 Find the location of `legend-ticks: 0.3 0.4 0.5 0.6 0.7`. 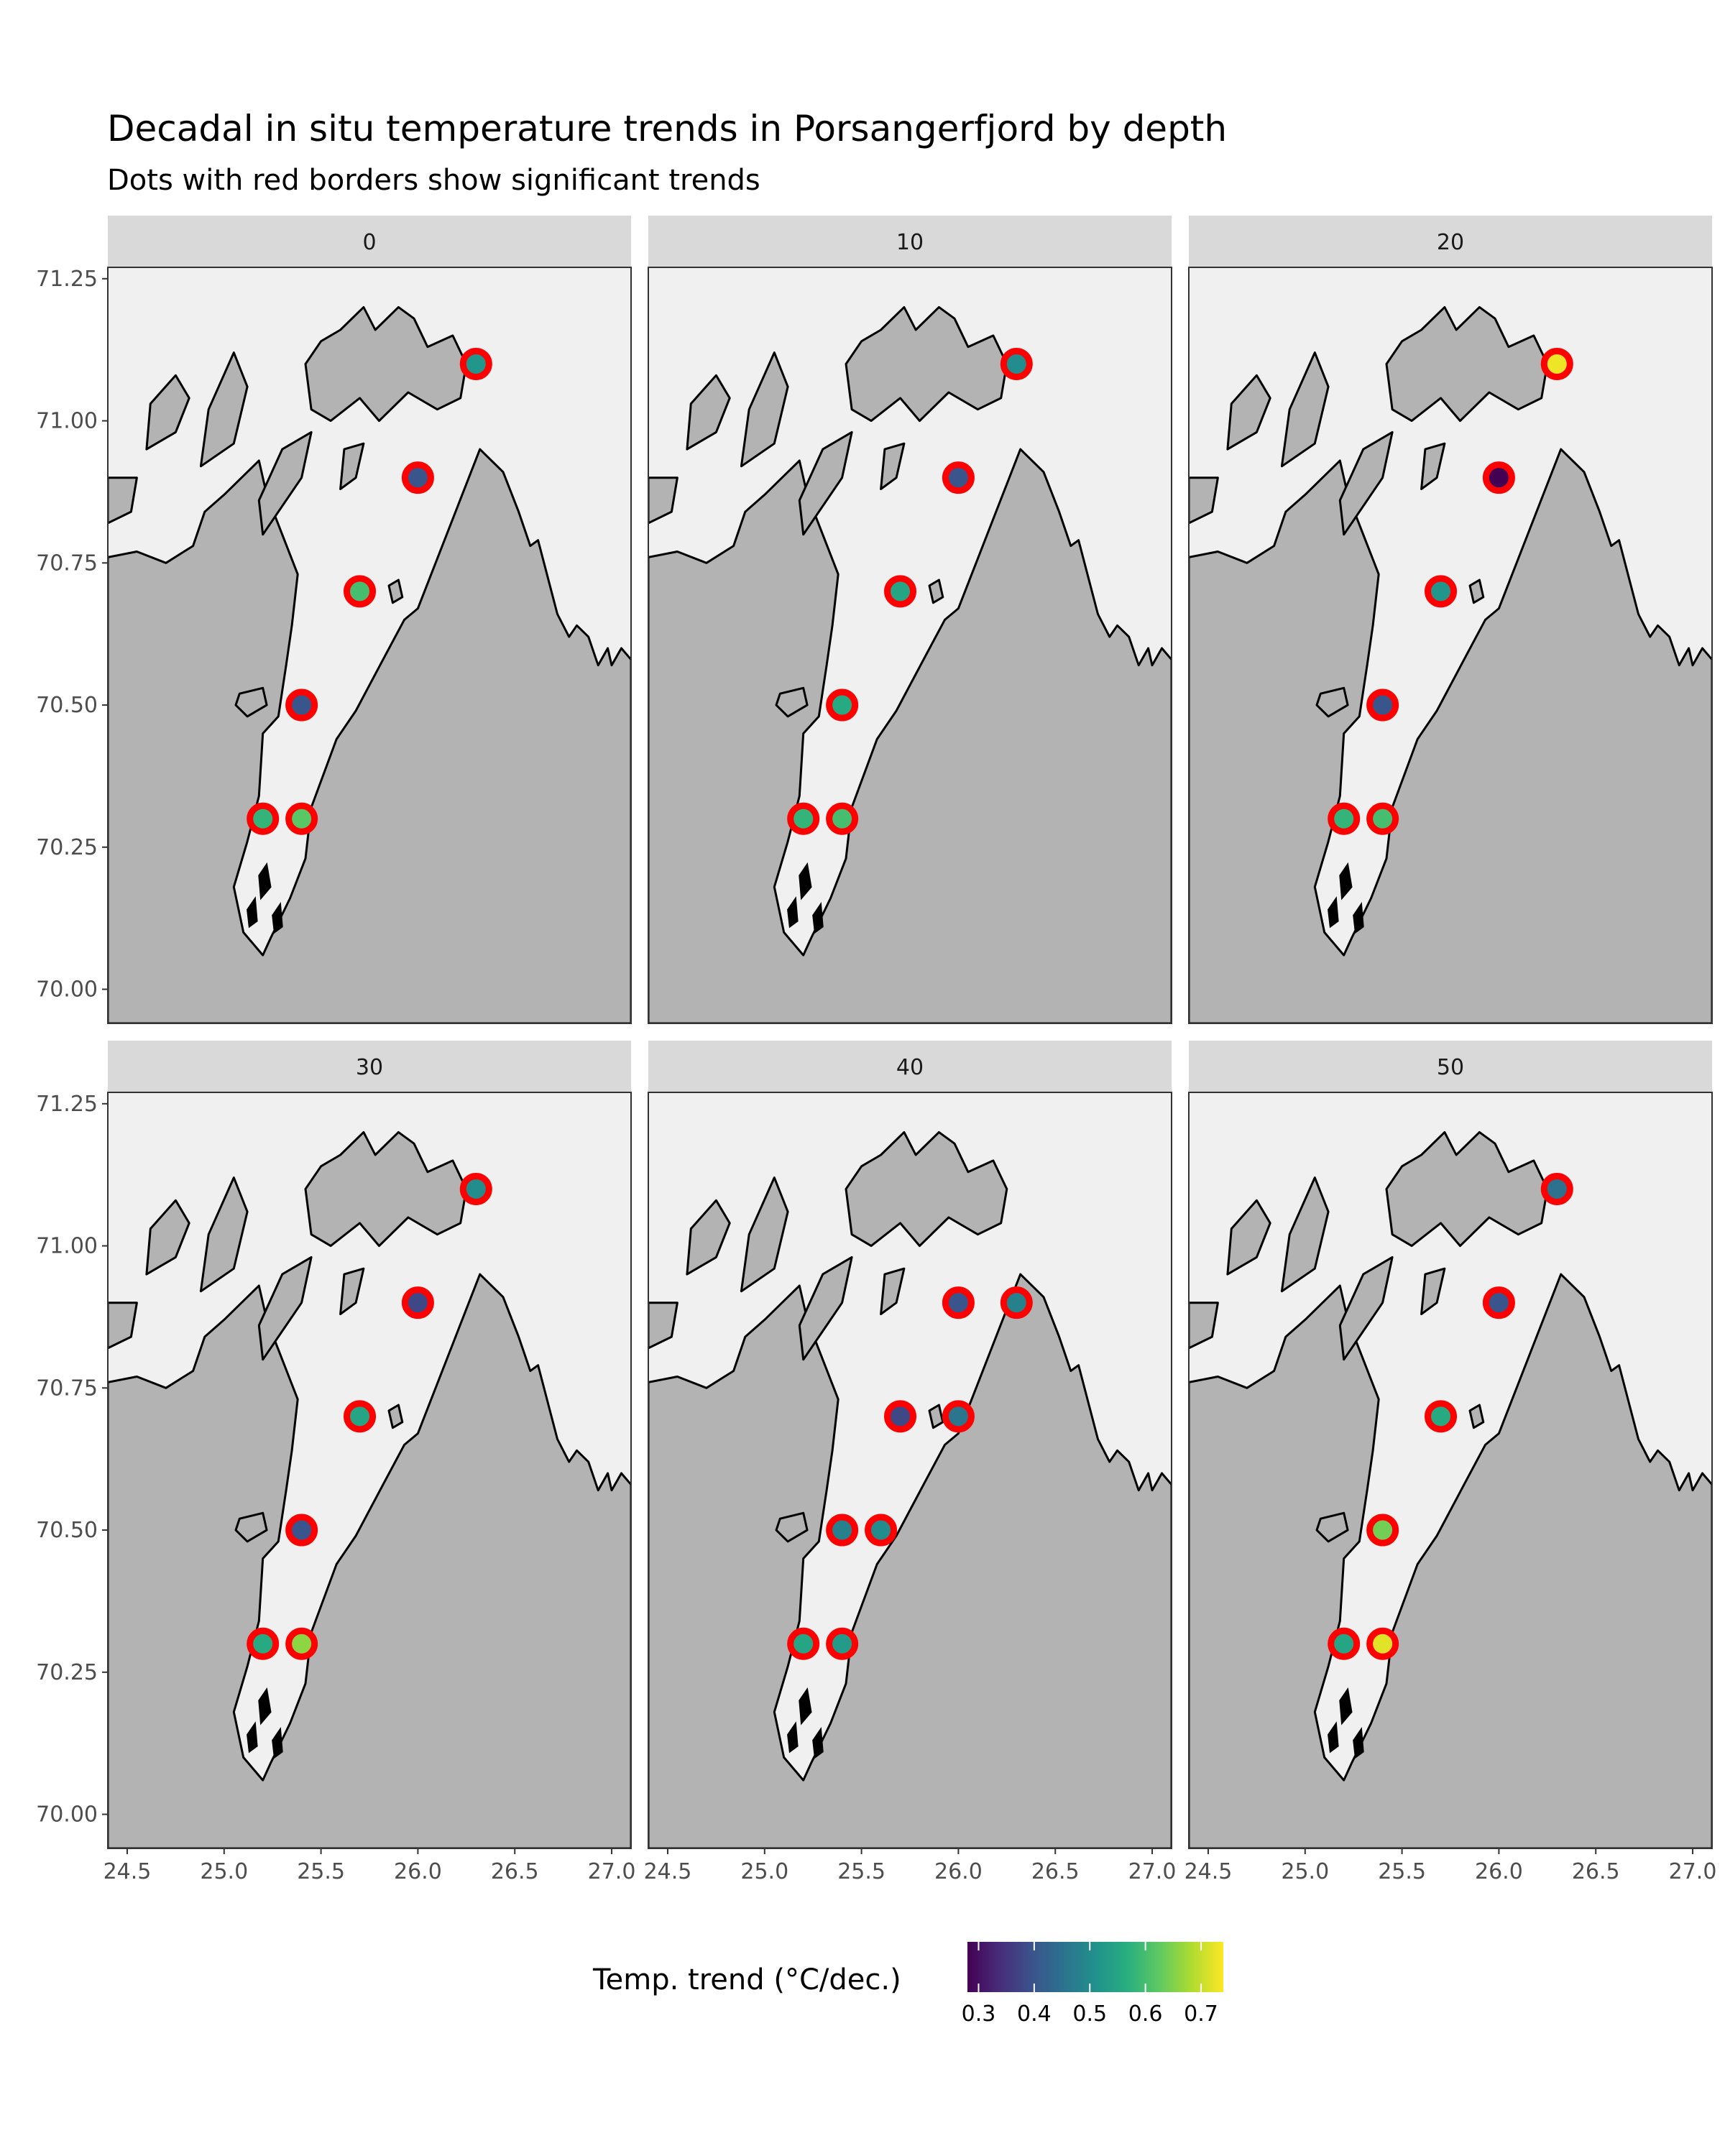

legend-ticks: 0.3 0.4 0.5 0.6 0.7 is located at coordinates (1090, 1985).